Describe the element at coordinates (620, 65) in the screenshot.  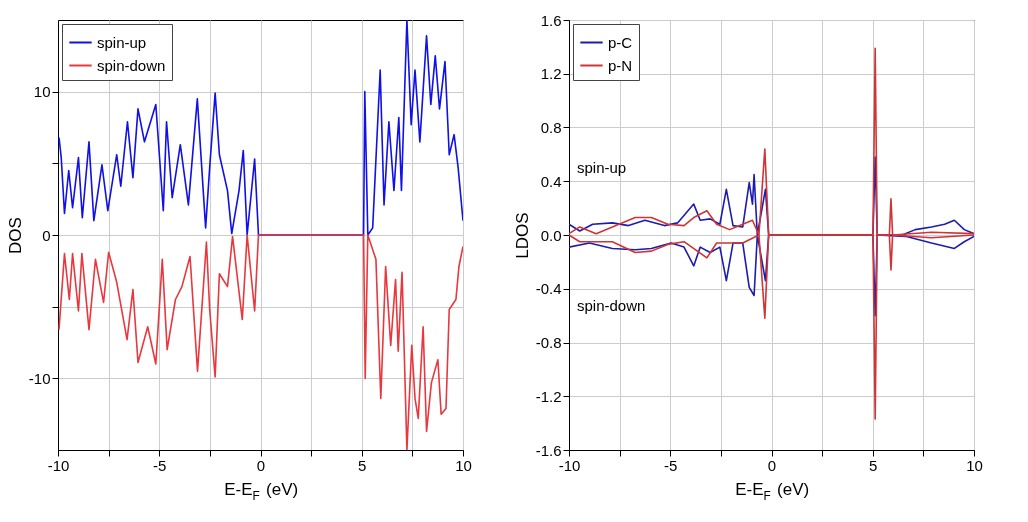
I see `legend-label: p-N` at that location.